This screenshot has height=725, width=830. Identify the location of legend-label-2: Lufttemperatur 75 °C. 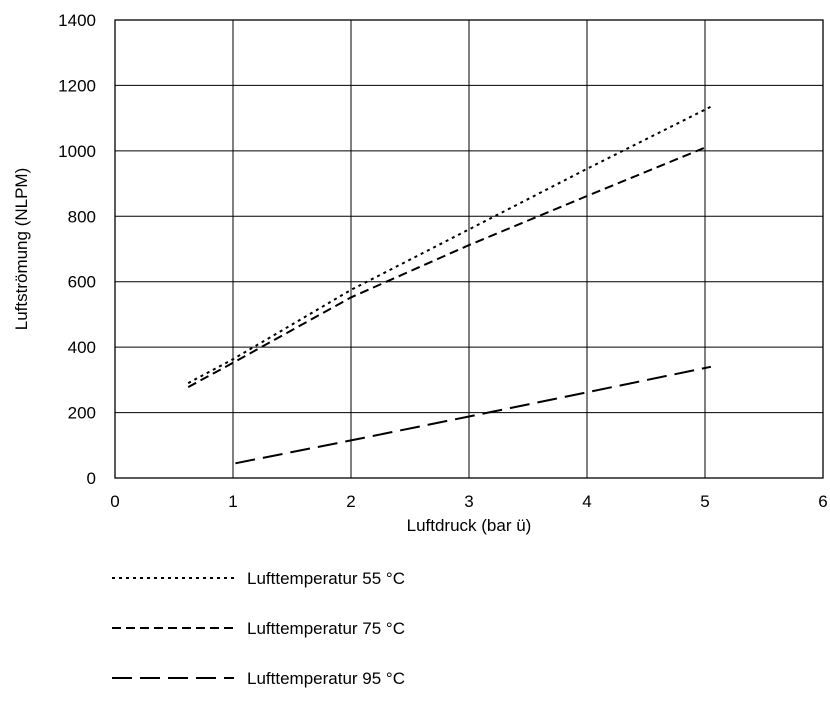
(326, 628).